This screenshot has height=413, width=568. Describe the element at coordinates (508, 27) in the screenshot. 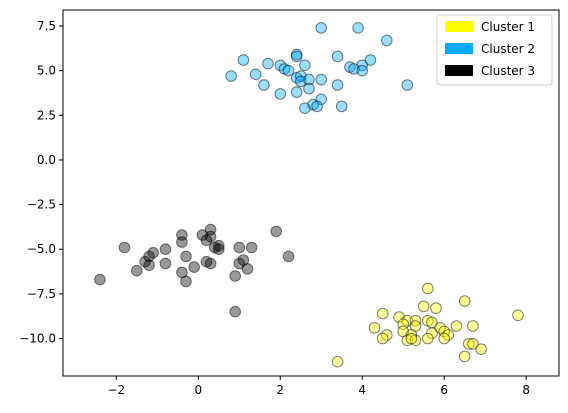

I see `legend-label-cluster-1: Cluster 1` at that location.